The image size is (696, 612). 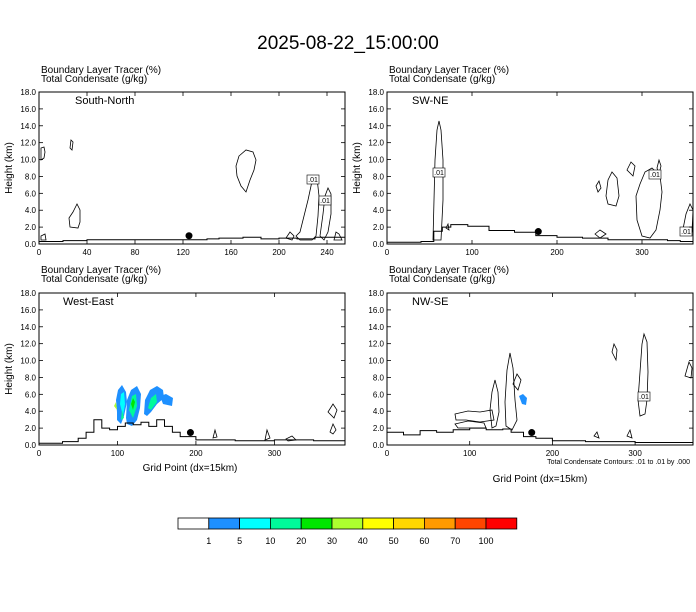 What do you see at coordinates (424, 541) in the screenshot?
I see `colorbar-label: 60` at bounding box center [424, 541].